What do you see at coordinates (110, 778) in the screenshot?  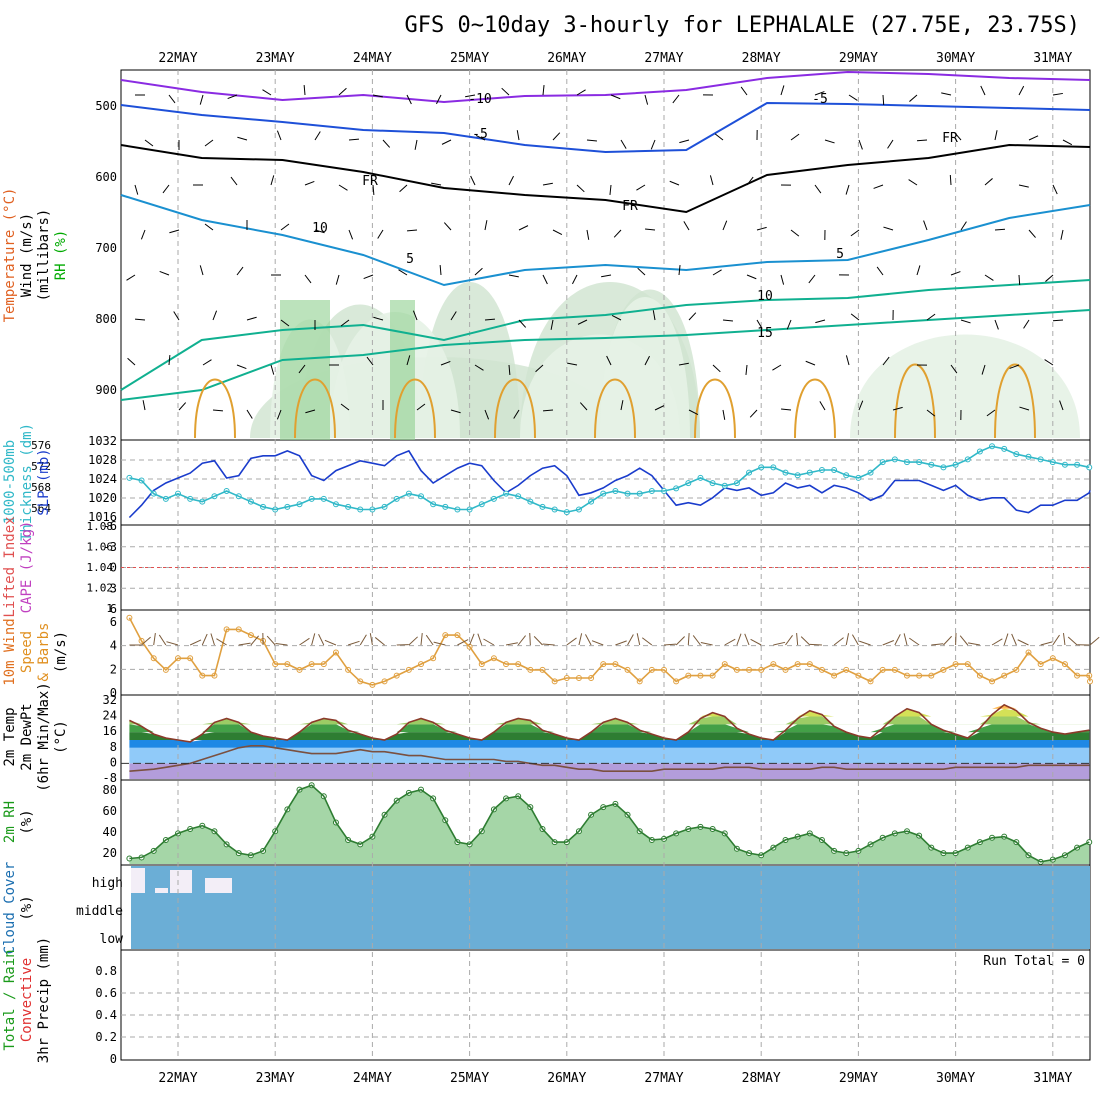 I see `temp-tick: -8` at bounding box center [110, 778].